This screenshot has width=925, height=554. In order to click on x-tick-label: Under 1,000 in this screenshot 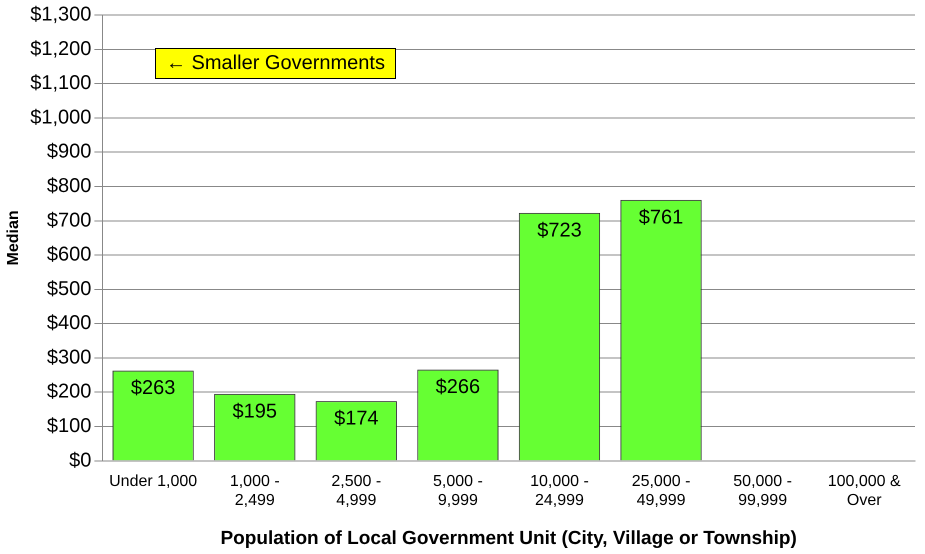, I will do `click(153, 481)`.